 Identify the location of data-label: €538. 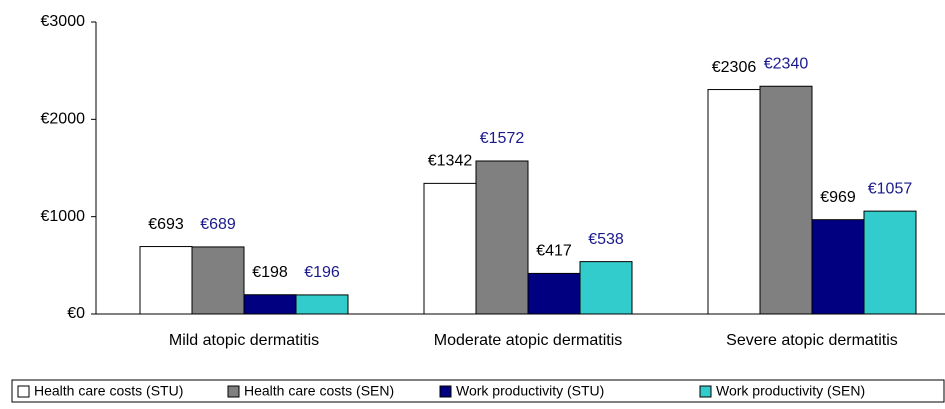
(606, 239).